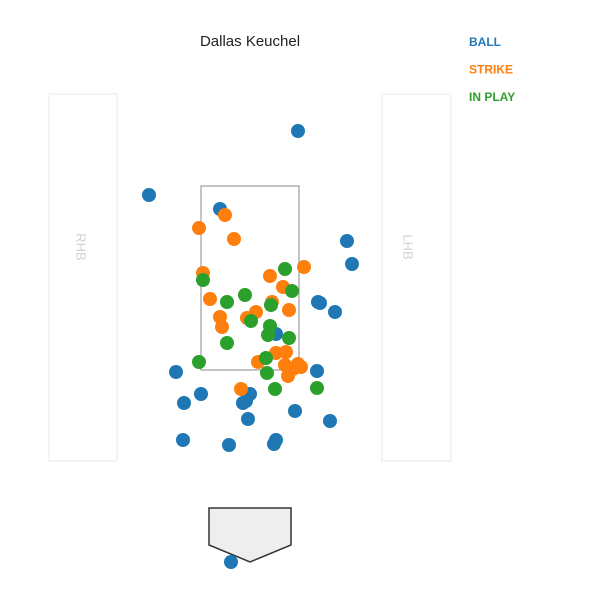 This screenshot has height=605, width=600. I want to click on home-plate, so click(250, 535).